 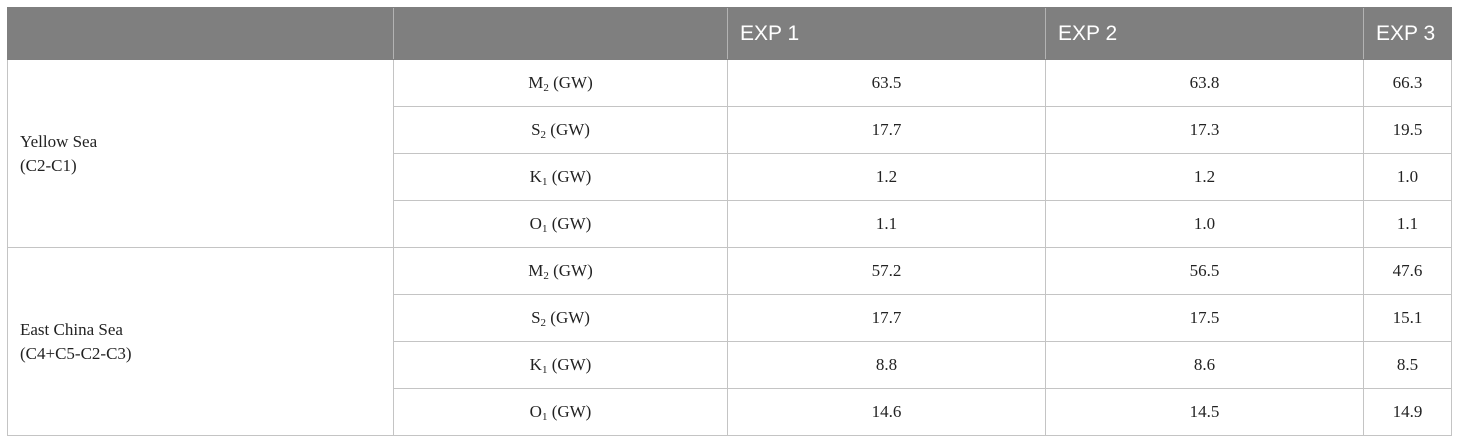 What do you see at coordinates (886, 365) in the screenshot?
I see `value-cell: 8.8` at bounding box center [886, 365].